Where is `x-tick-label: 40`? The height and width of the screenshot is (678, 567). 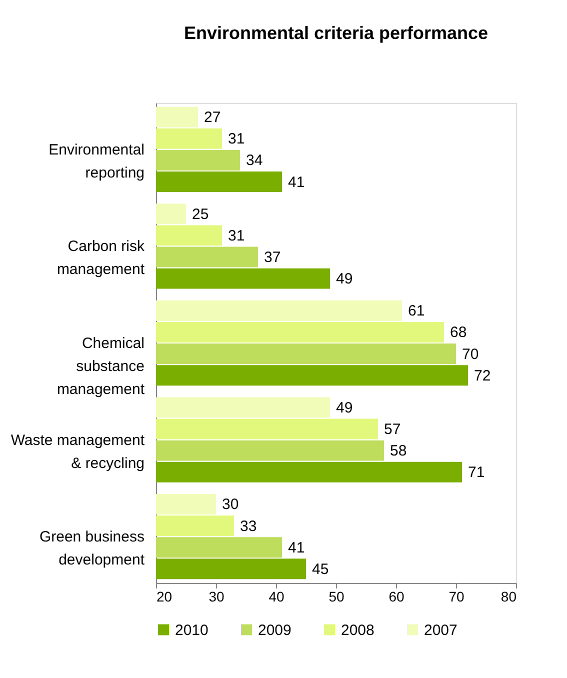 x-tick-label: 40 is located at coordinates (276, 596).